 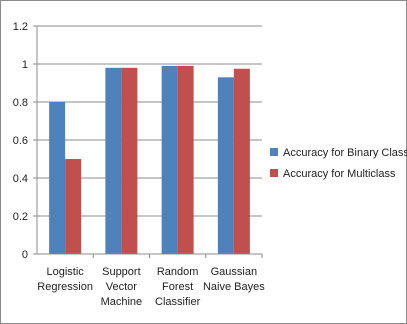 What do you see at coordinates (65, 287) in the screenshot?
I see `x-category-label: Regression` at bounding box center [65, 287].